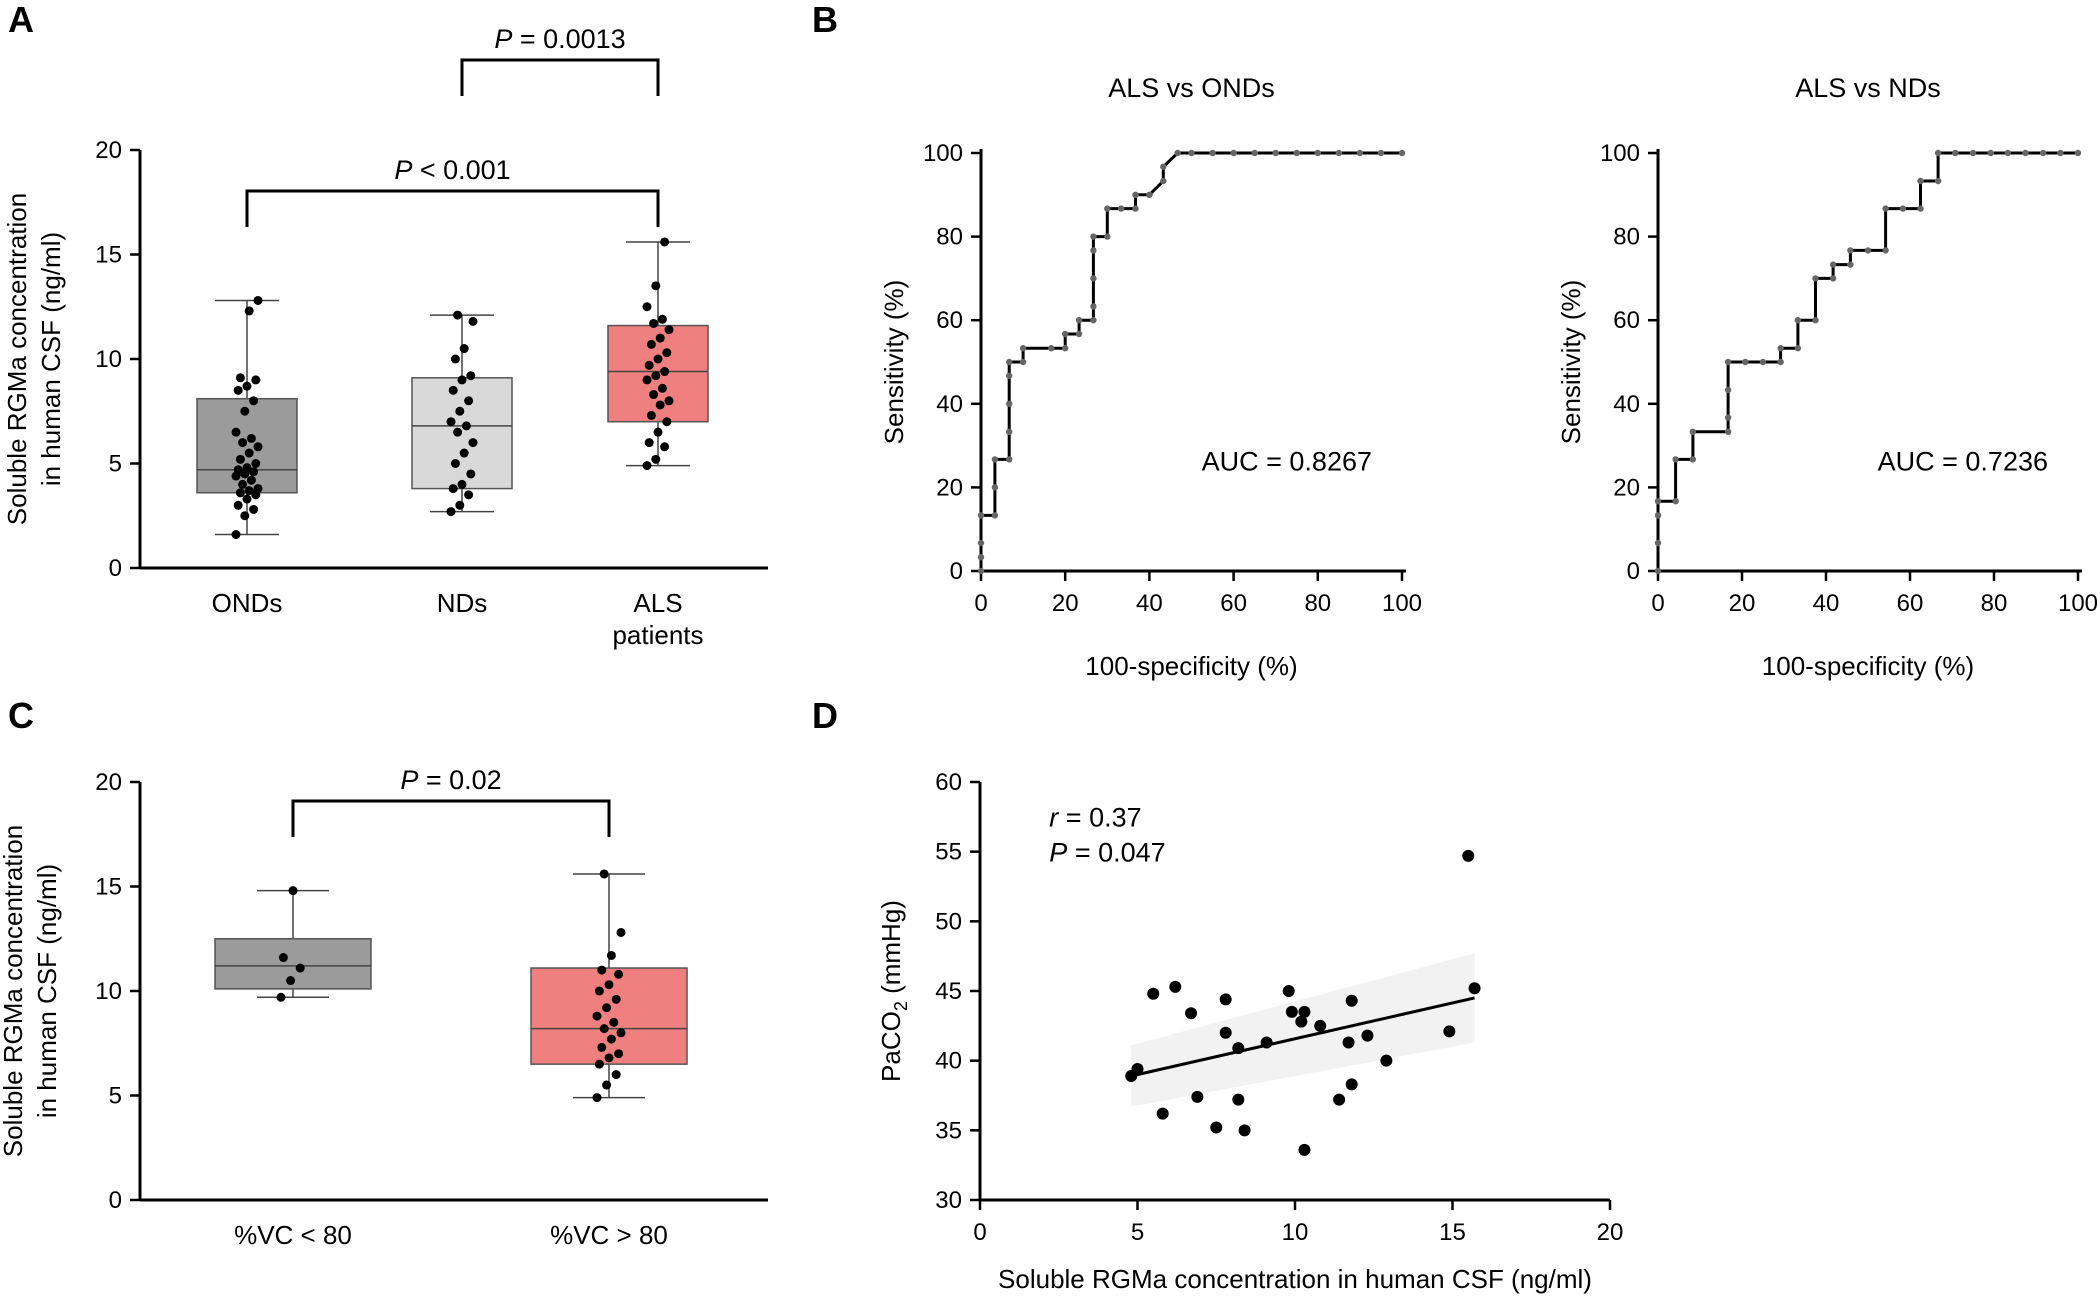 The height and width of the screenshot is (1313, 2100). Describe the element at coordinates (247, 603) in the screenshot. I see `category-label: ONDs` at that location.